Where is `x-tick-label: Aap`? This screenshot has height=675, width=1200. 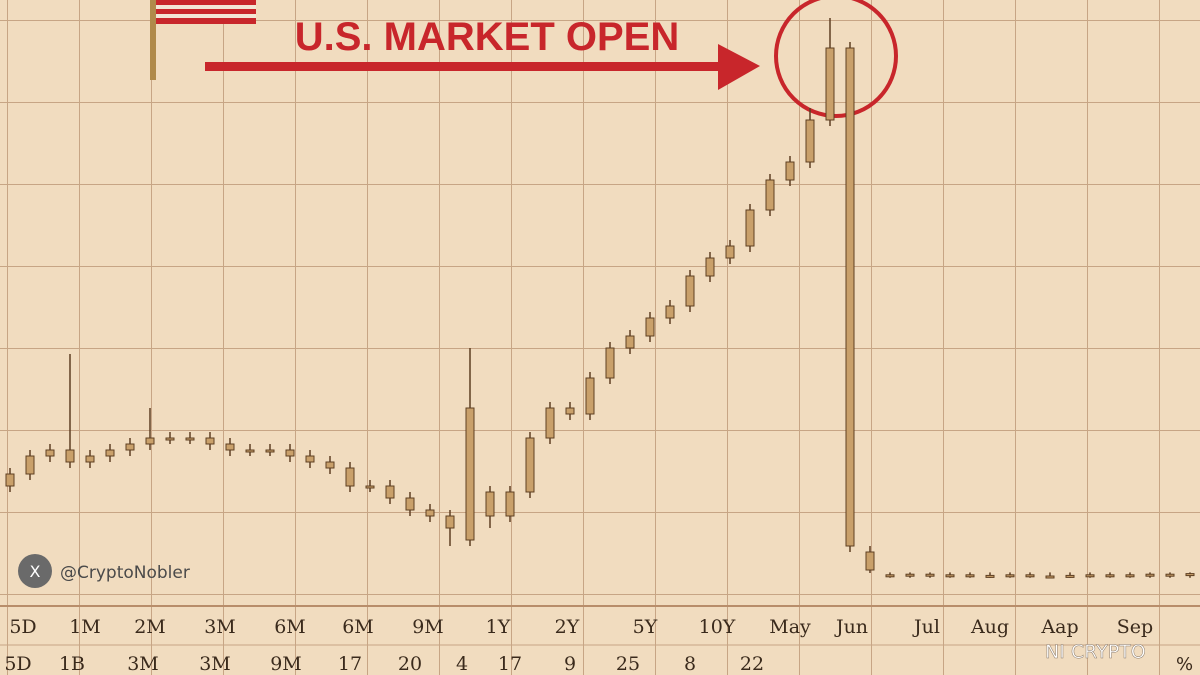 x-tick-label: Aap is located at coordinates (1059, 627).